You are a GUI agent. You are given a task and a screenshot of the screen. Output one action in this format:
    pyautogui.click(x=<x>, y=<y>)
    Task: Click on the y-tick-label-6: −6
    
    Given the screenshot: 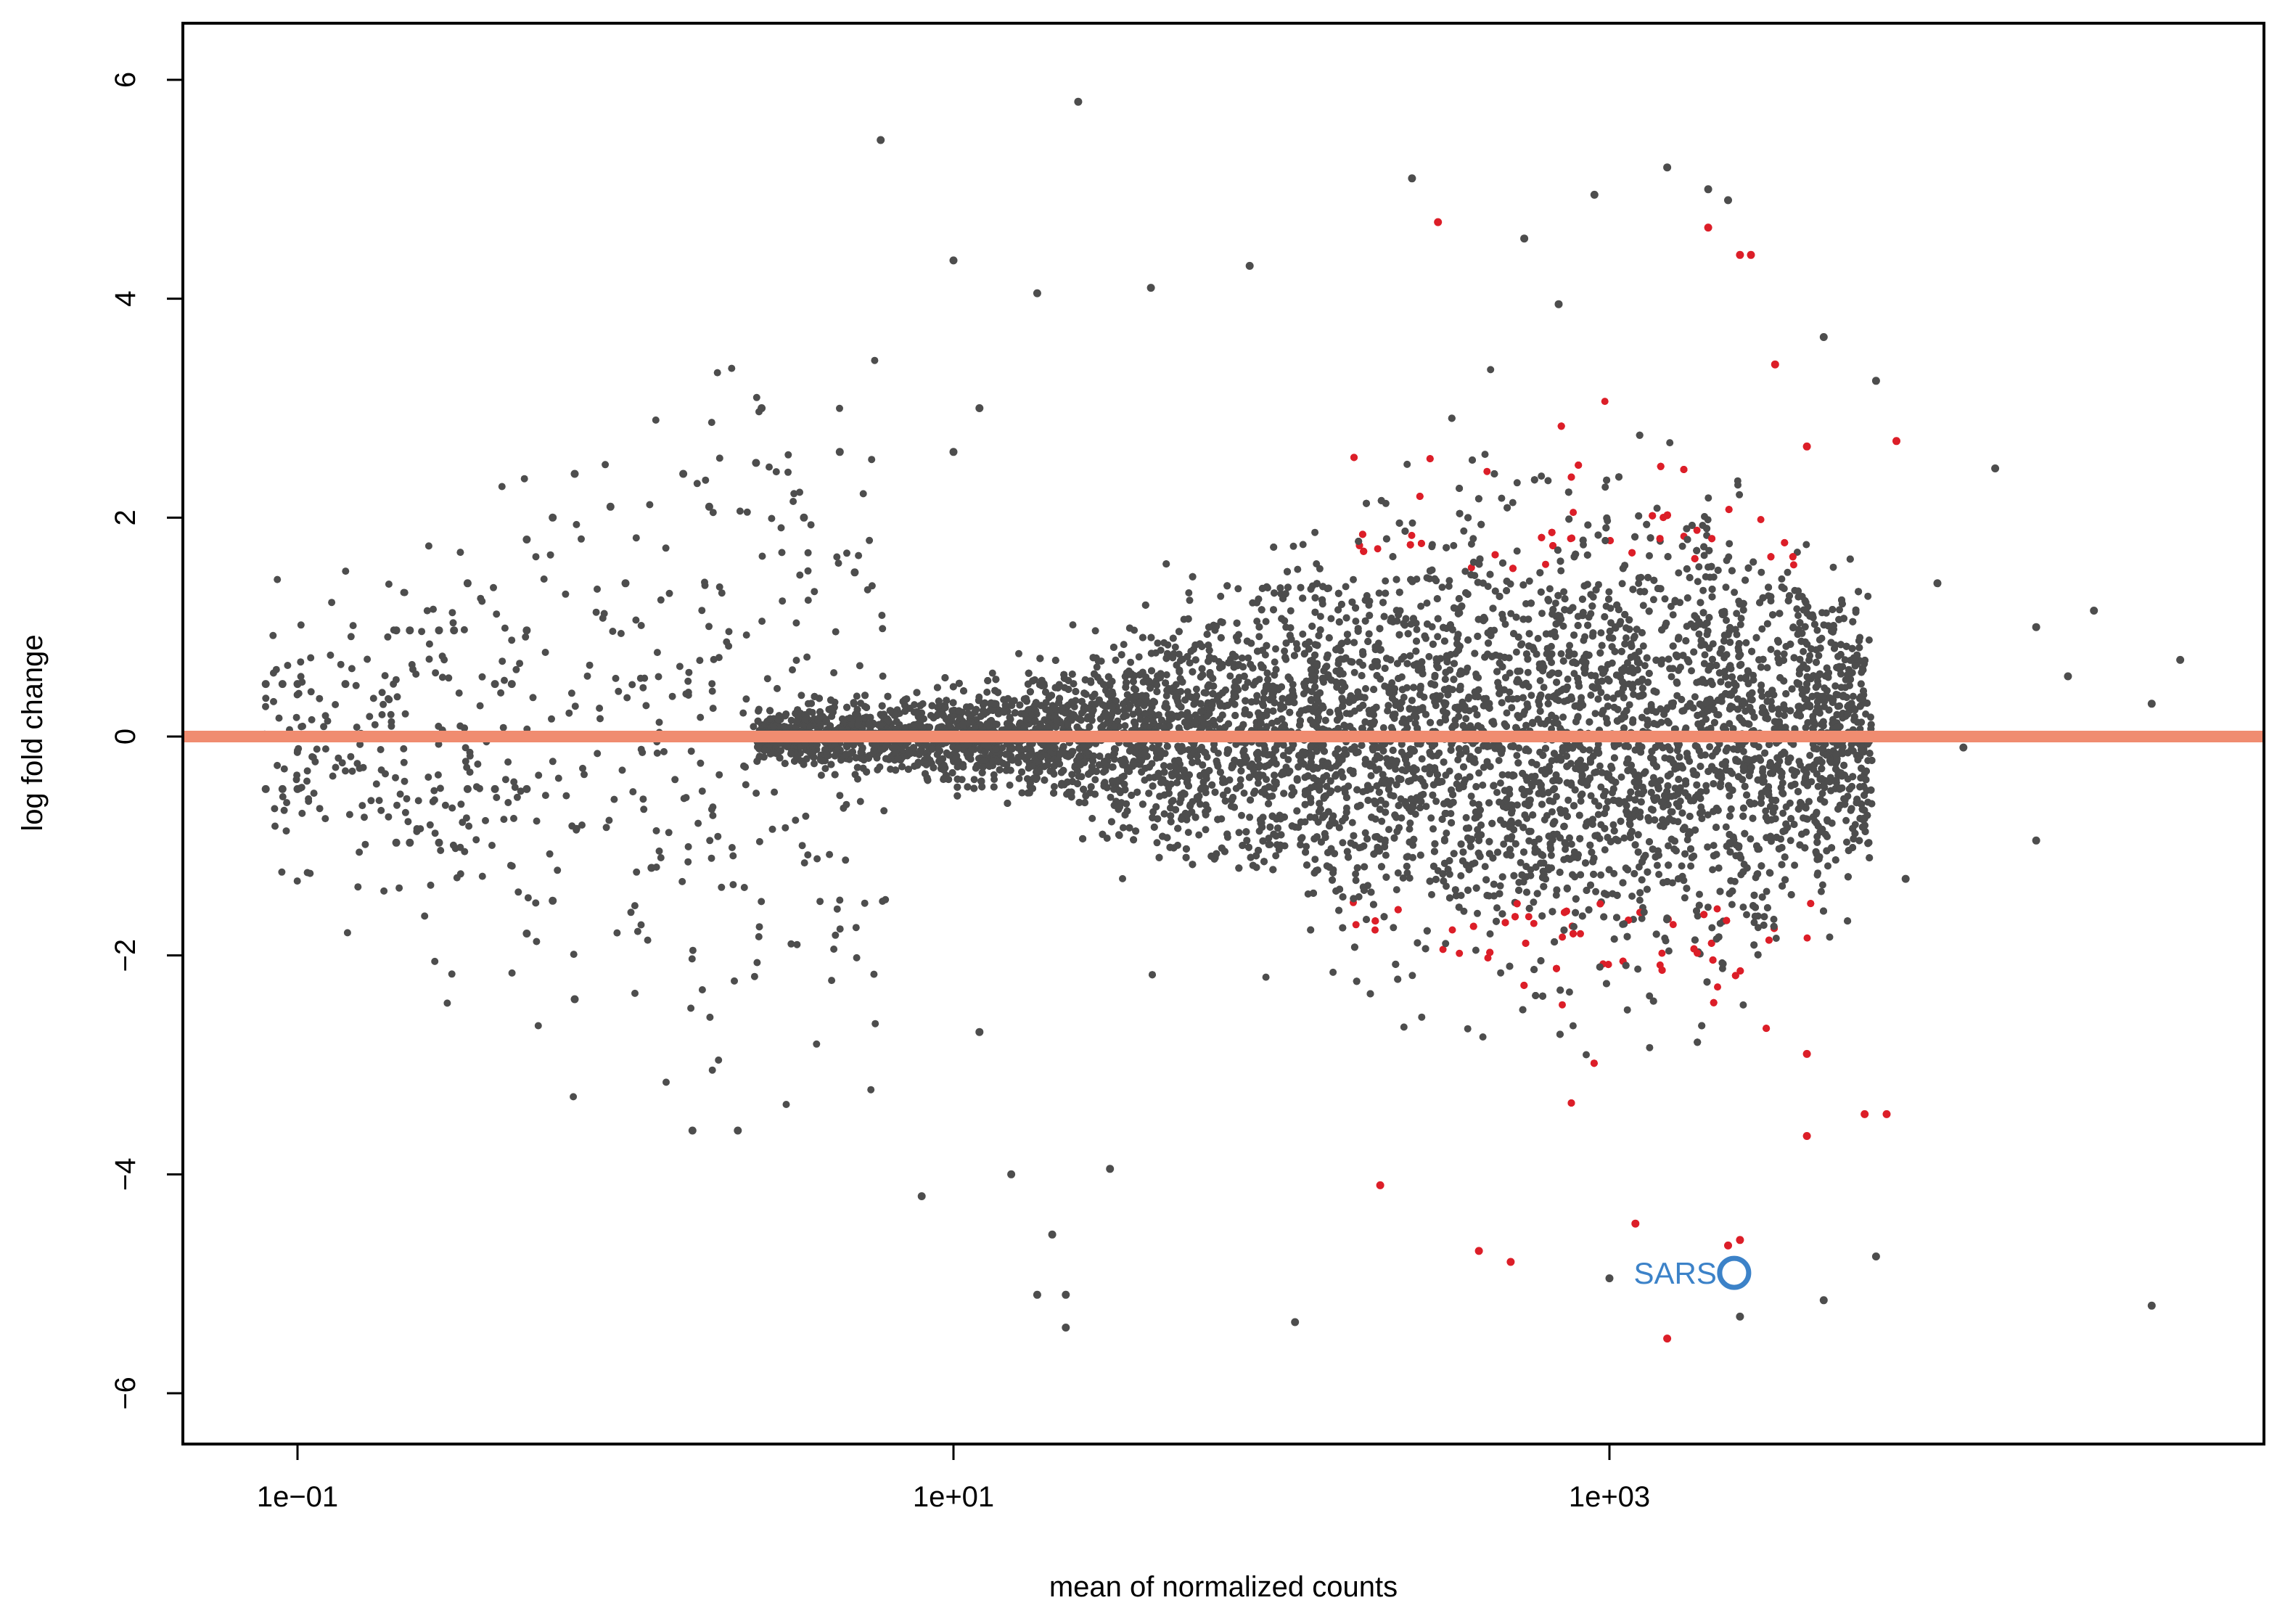 What is the action you would take?
    pyautogui.click(x=125, y=1394)
    